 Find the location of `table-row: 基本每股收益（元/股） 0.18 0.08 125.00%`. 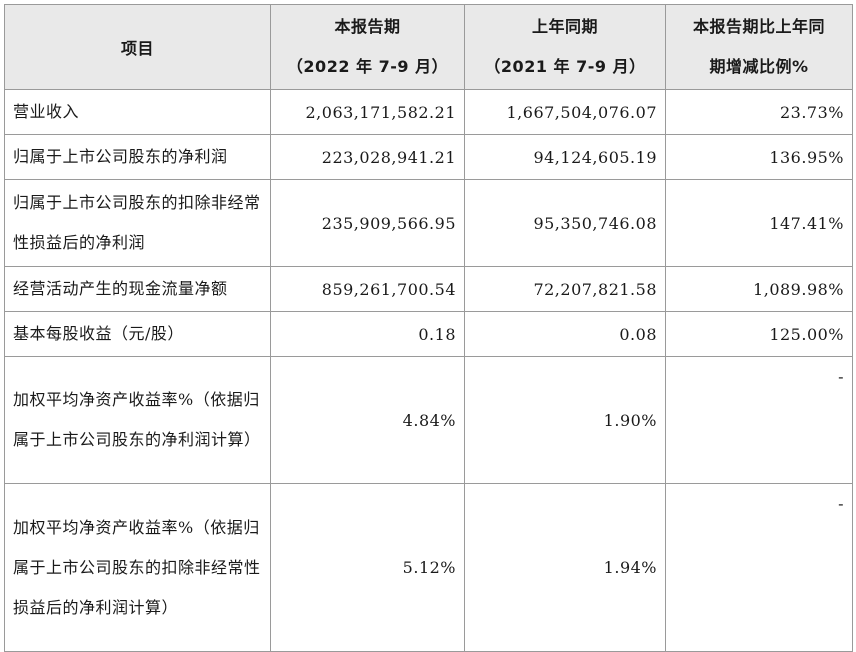

table-row: 基本每股收益（元/股） 0.18 0.08 125.00% is located at coordinates (428, 334).